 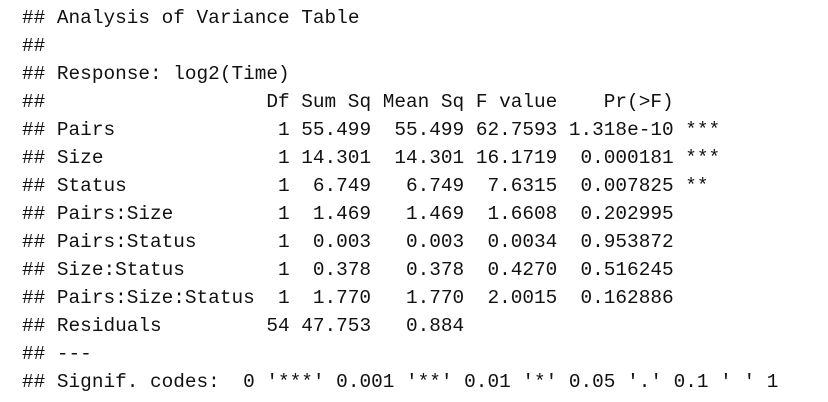 I want to click on cell: 54, so click(x=278, y=326).